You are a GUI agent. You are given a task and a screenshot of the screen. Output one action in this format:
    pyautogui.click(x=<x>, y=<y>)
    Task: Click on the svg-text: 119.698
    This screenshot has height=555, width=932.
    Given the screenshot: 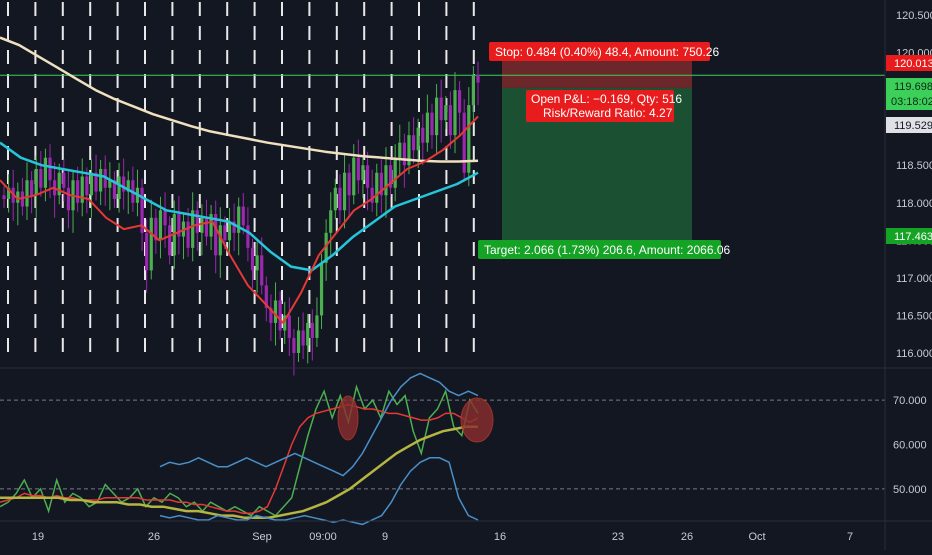 What is the action you would take?
    pyautogui.click(x=913, y=87)
    